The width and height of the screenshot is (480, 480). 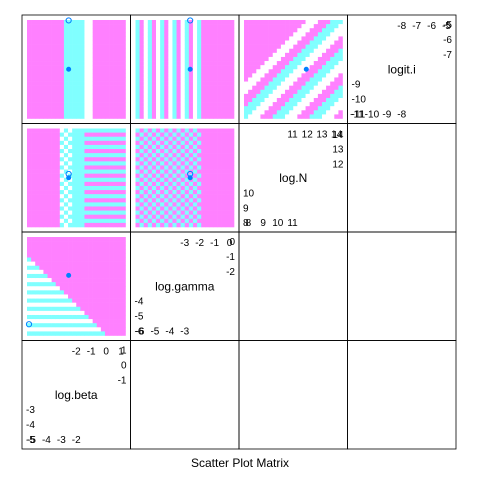 What do you see at coordinates (121, 352) in the screenshot?
I see `diag-tick-label: 1` at bounding box center [121, 352].